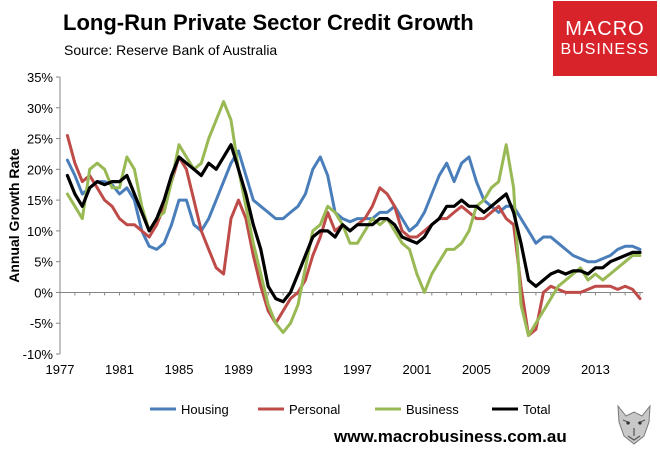  What do you see at coordinates (537, 409) in the screenshot?
I see `legend-label-total: Total` at bounding box center [537, 409].